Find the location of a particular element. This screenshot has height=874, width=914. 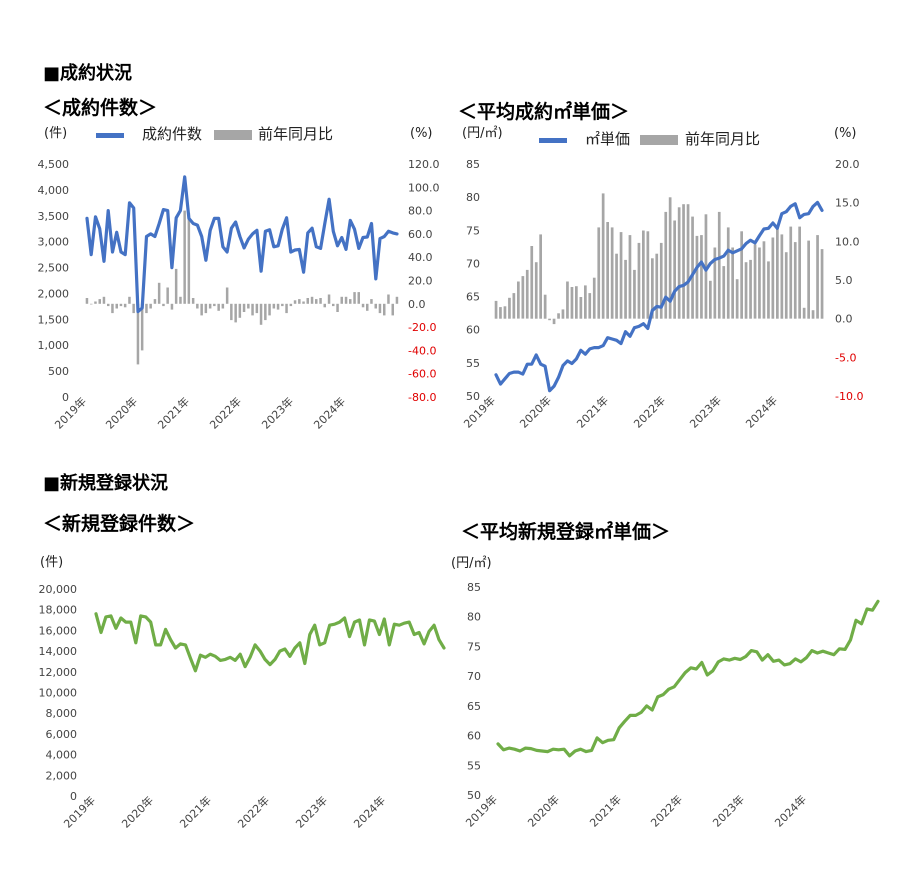

legend-bar-swatch is located at coordinates (233, 135).